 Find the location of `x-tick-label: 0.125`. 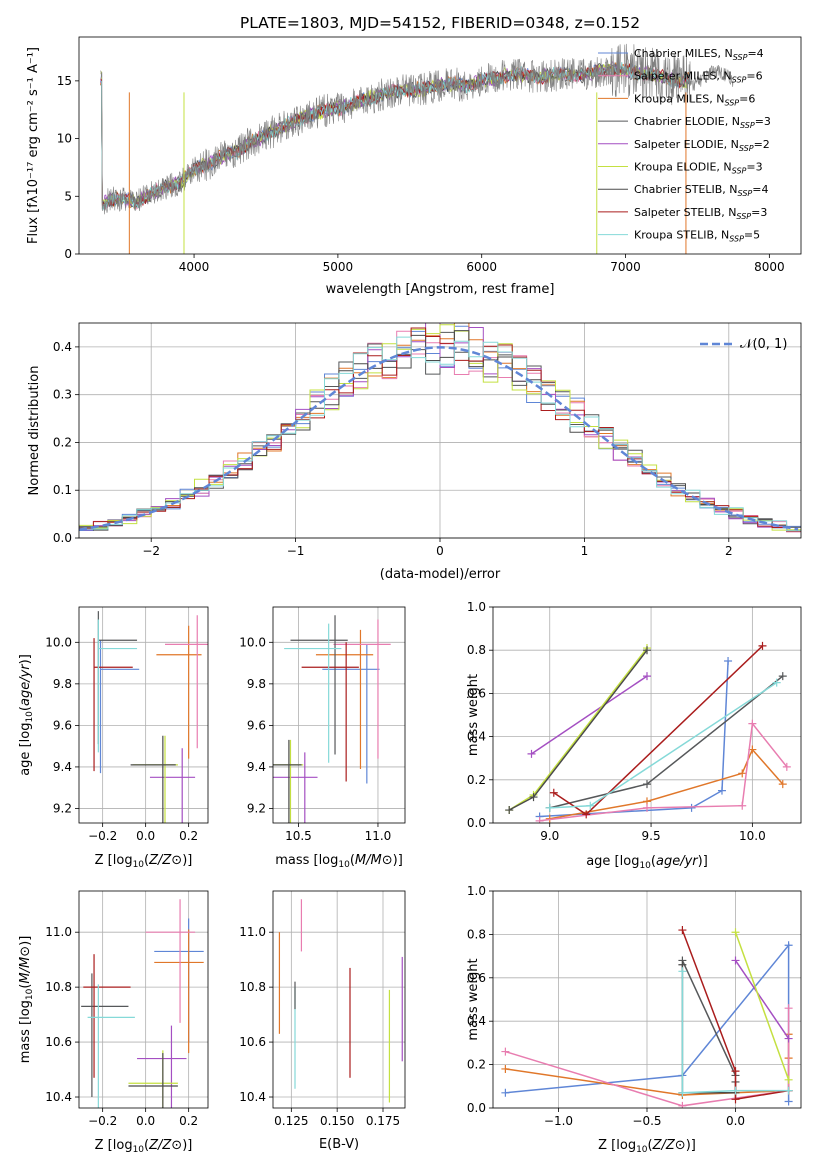

x-tick-label: 0.125 is located at coordinates (291, 1121).